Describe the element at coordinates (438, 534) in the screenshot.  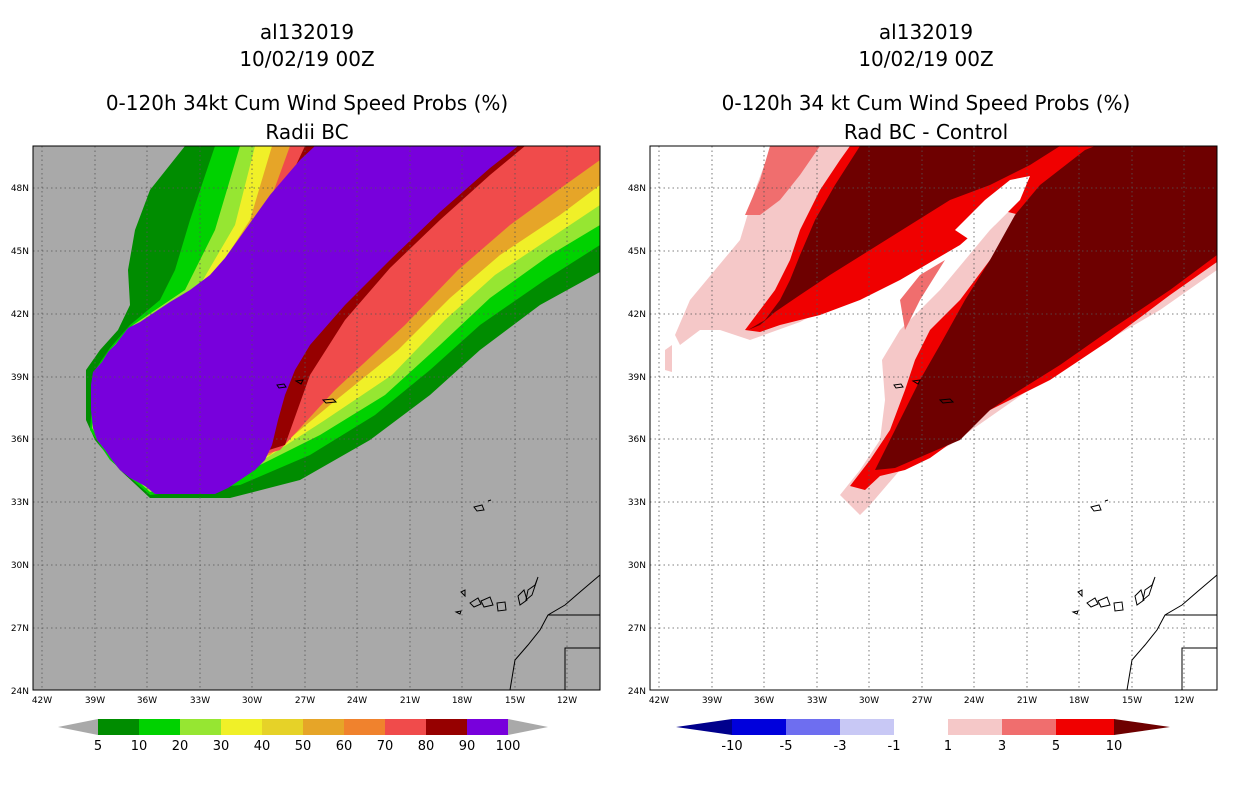
I see `left-coastlines` at that location.